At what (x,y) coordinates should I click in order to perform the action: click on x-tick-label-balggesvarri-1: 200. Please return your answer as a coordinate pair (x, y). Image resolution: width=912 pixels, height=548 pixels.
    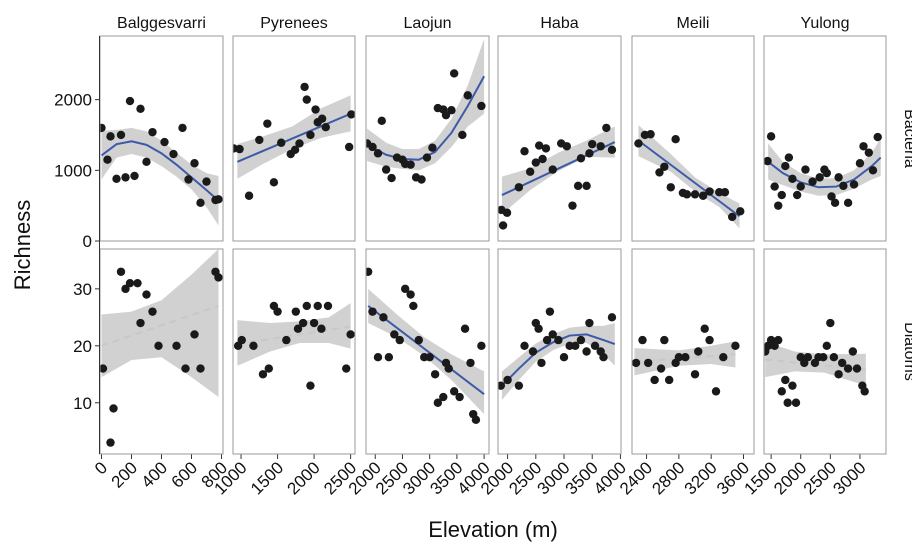
    Looking at the image, I should click on (124, 474).